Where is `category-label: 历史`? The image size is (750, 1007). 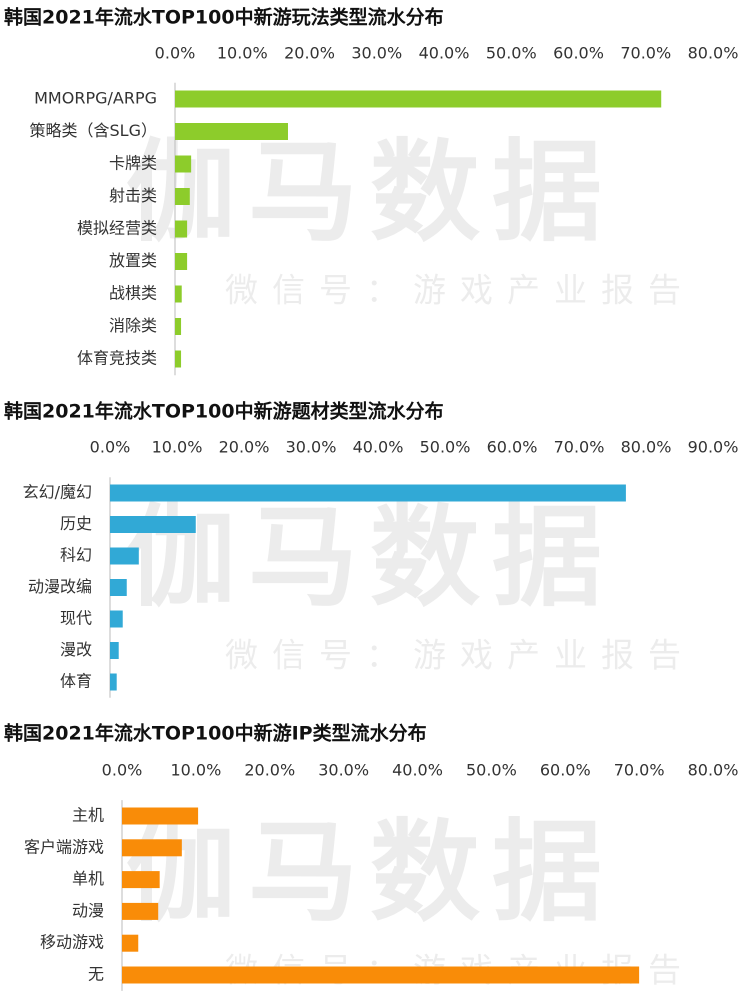 category-label: 历史 is located at coordinates (76, 523).